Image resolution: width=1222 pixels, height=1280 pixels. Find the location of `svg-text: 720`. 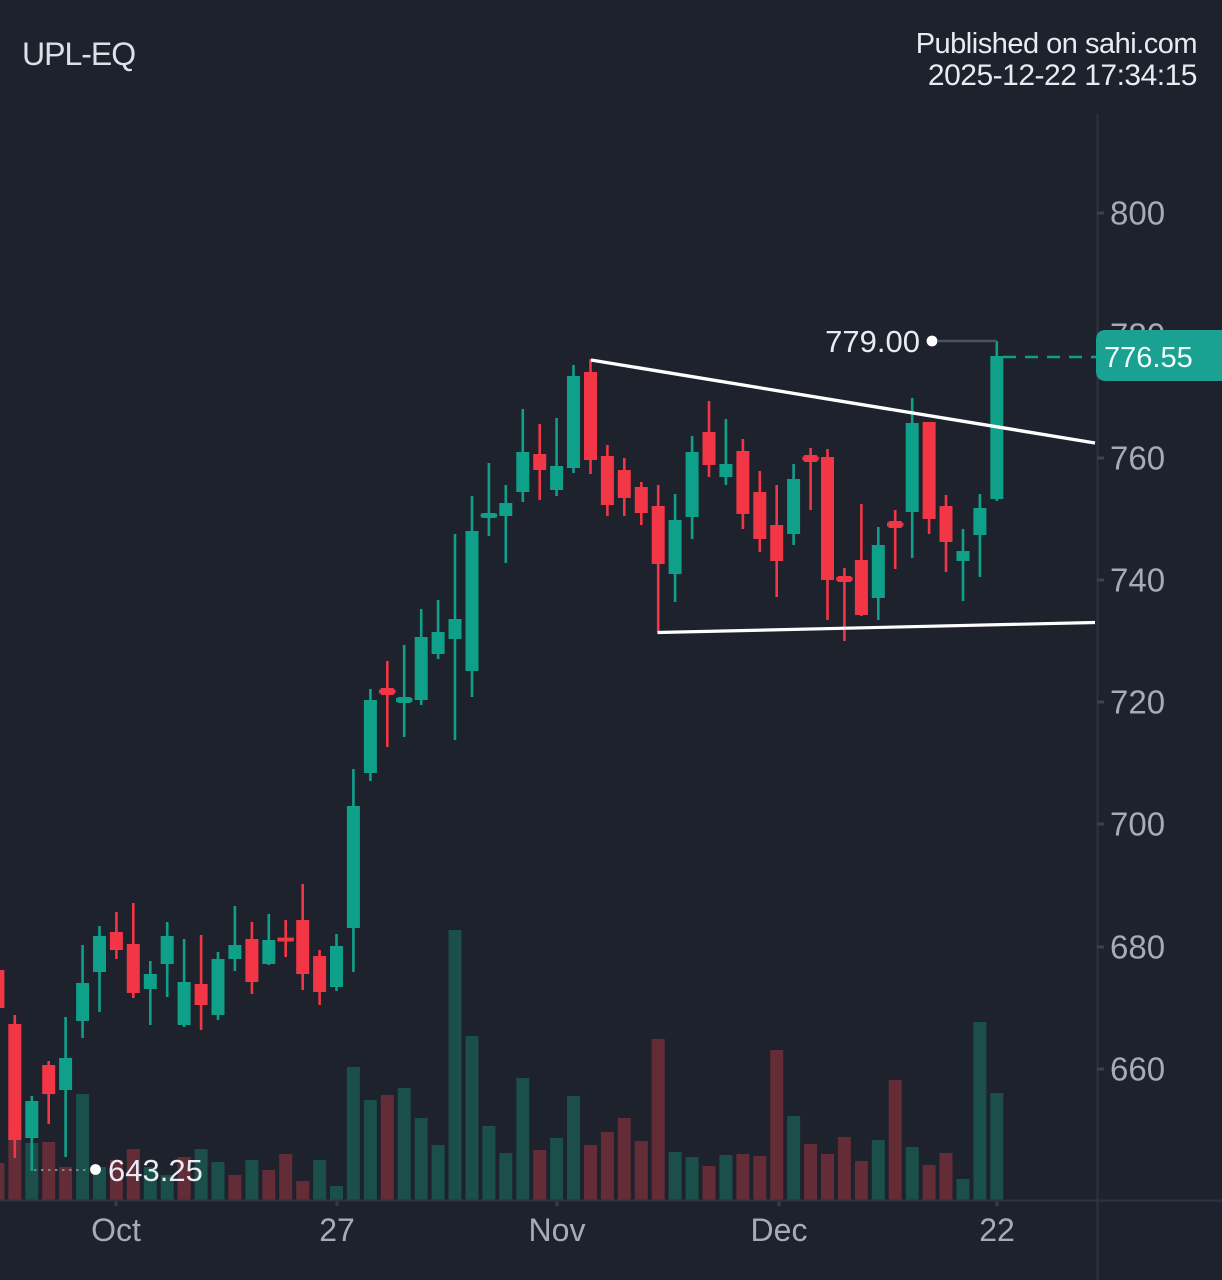

svg-text: 720 is located at coordinates (1137, 702).